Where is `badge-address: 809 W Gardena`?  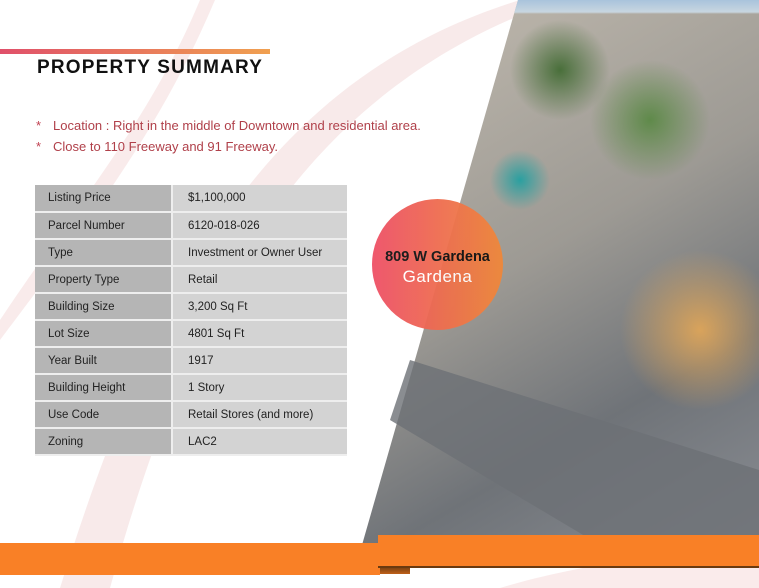
badge-address: 809 W Gardena is located at coordinates (437, 257).